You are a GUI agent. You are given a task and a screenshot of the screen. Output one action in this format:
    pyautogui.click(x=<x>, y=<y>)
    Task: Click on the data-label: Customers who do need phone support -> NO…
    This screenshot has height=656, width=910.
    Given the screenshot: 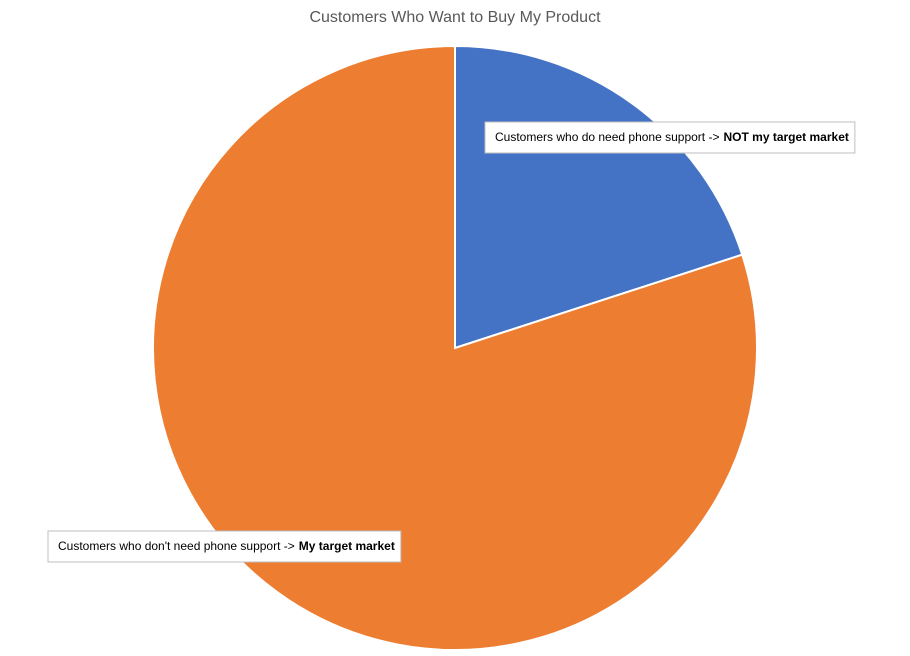 What is the action you would take?
    pyautogui.click(x=670, y=137)
    